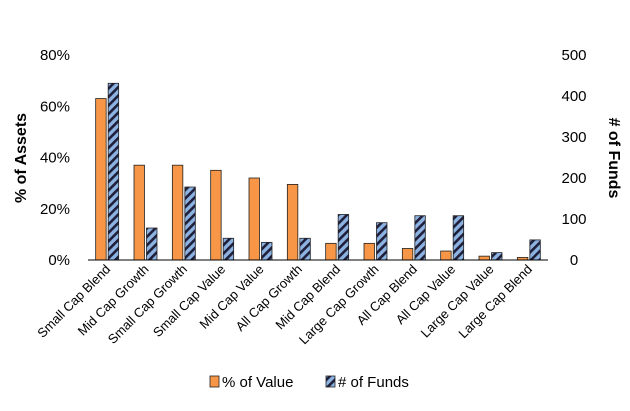  What do you see at coordinates (257, 382) in the screenshot?
I see `legend-label-value: % of Value` at bounding box center [257, 382].